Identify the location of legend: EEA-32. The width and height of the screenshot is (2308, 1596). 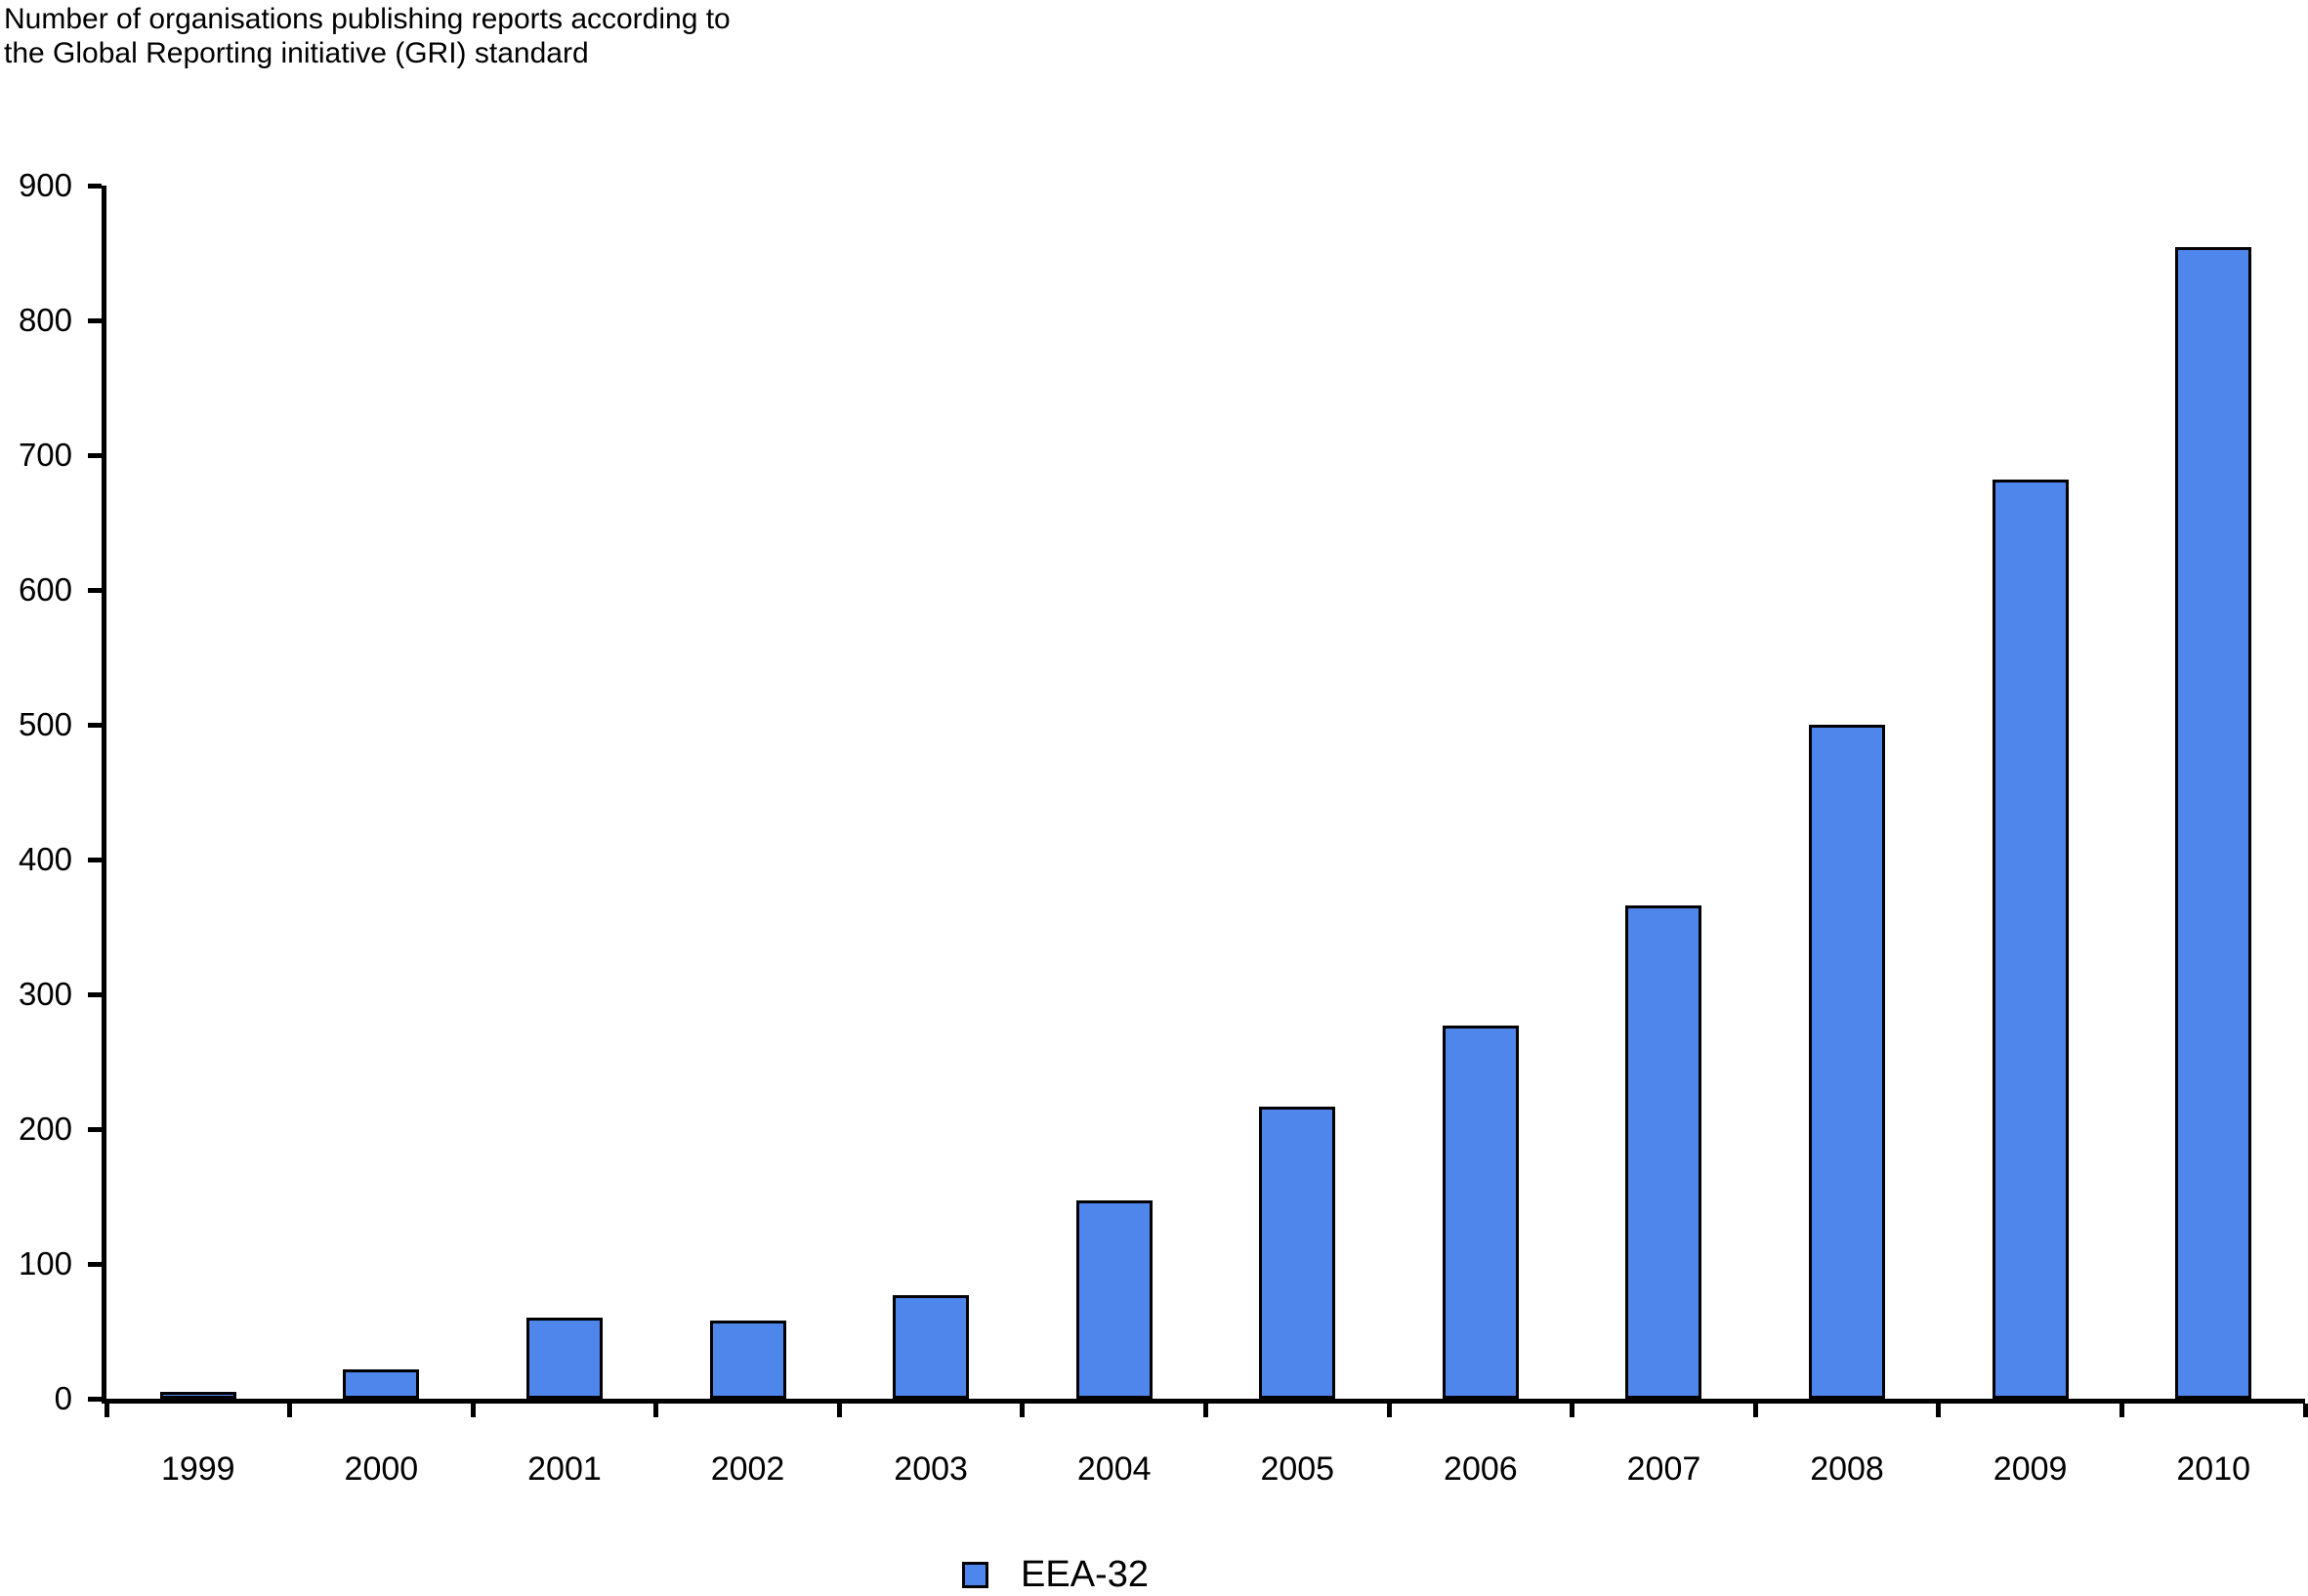
(1055, 1574).